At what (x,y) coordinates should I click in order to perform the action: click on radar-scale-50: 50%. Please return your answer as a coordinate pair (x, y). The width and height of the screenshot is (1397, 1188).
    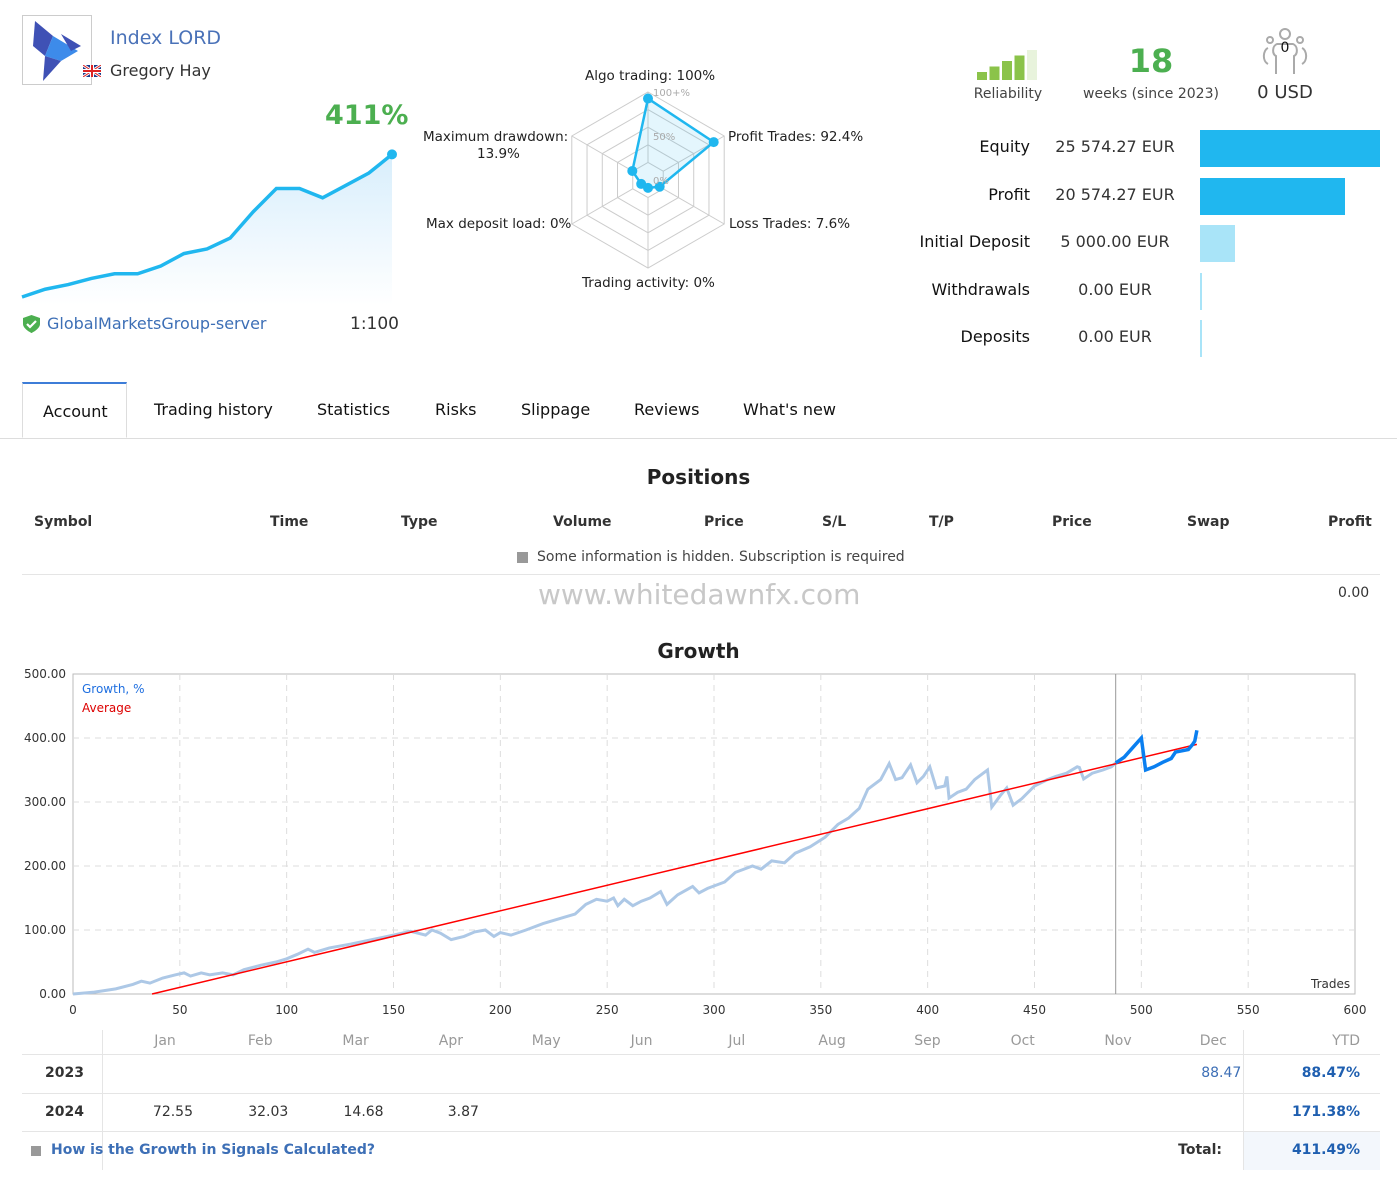
    Looking at the image, I should click on (664, 137).